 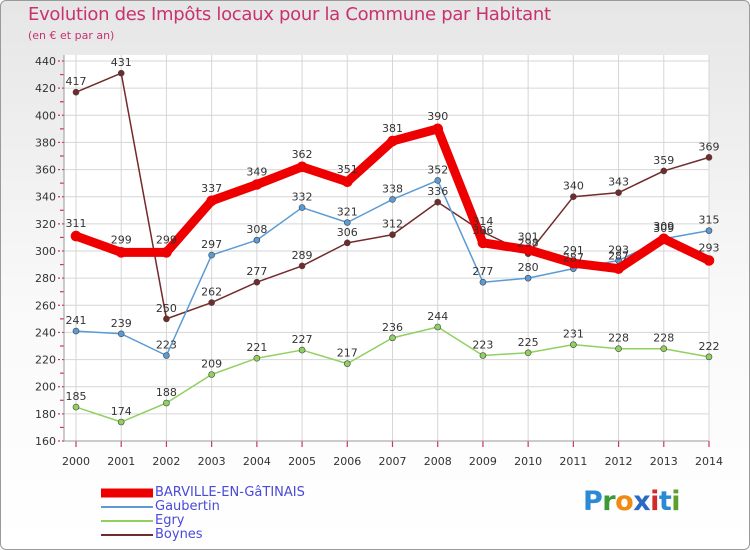 I want to click on legend-label-gaubertin: Gaubertin, so click(x=187, y=506).